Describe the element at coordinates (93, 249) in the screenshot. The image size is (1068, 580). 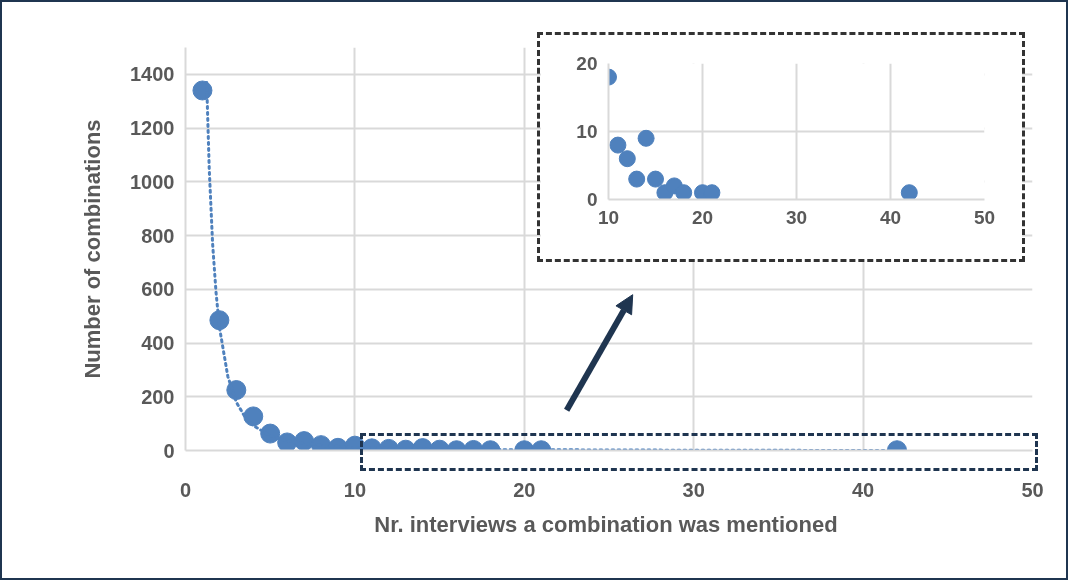
I see `y-axis-title: Number of combinations` at that location.